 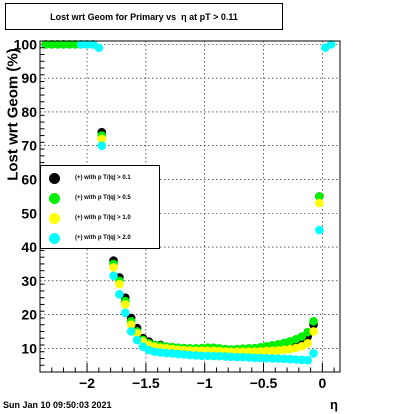 What do you see at coordinates (29, 78) in the screenshot?
I see `y-tick-label: 90` at bounding box center [29, 78].